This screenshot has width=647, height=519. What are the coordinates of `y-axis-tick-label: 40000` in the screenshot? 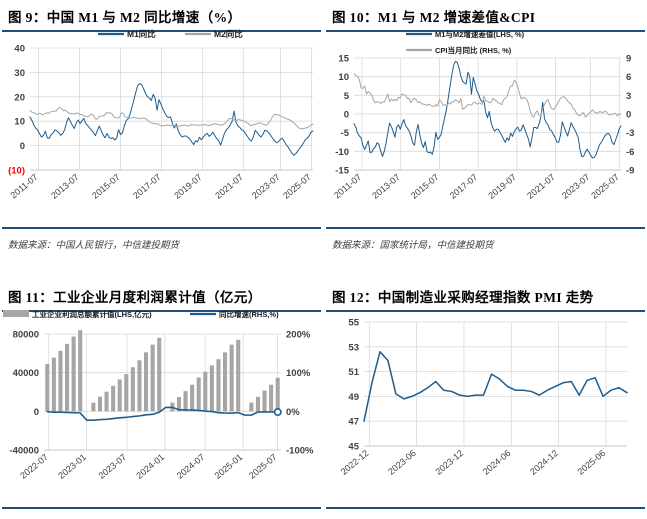 It's located at (26, 373).